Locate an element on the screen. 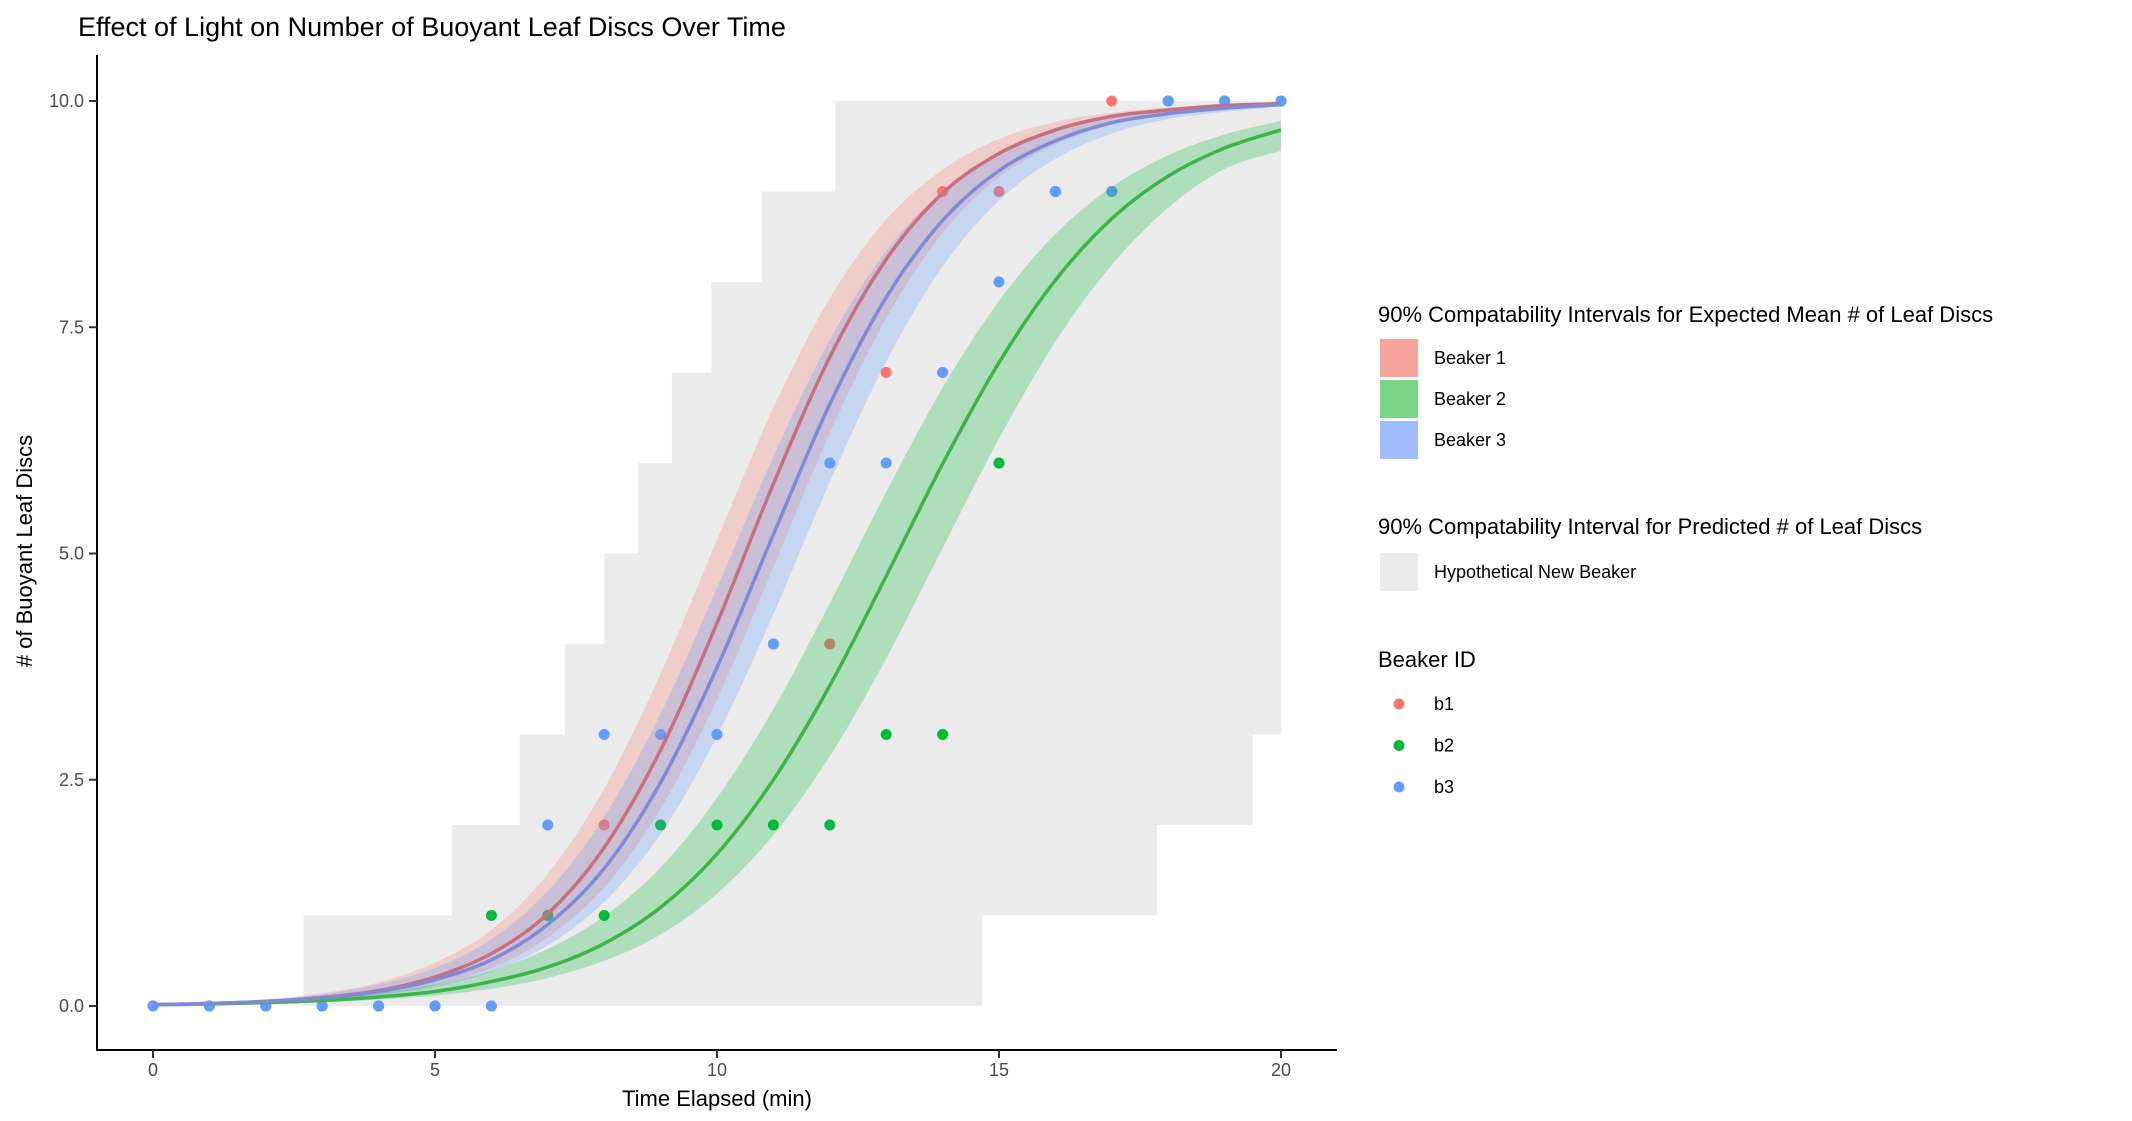 This screenshot has width=2132, height=1121. y-tick-label: 7.5 is located at coordinates (71, 327).